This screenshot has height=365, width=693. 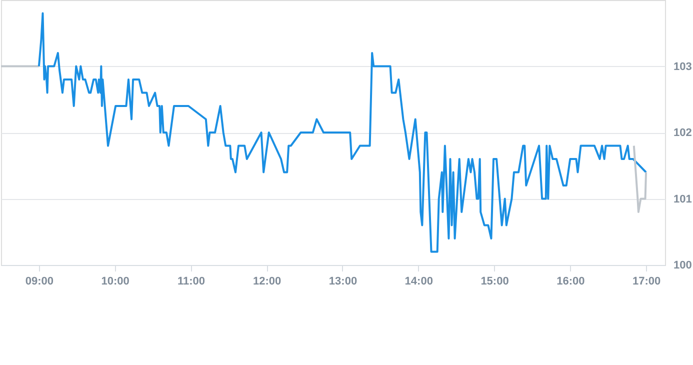 What do you see at coordinates (646, 282) in the screenshot?
I see `x-tick-label: 17:00` at bounding box center [646, 282].